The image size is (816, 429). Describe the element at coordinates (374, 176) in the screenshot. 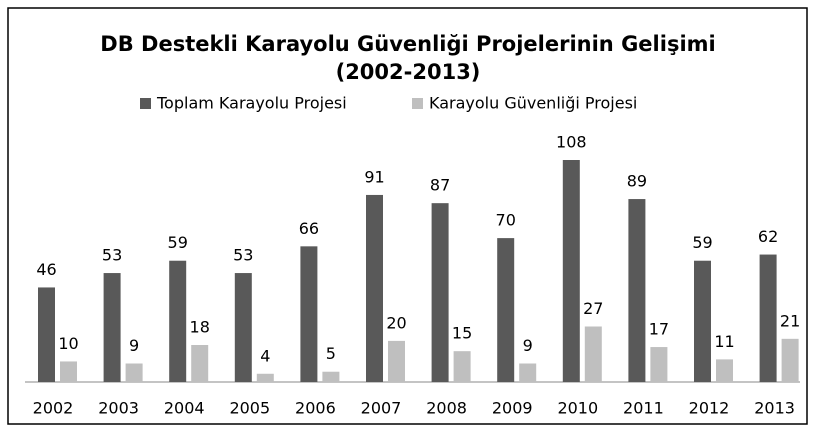

I see `data-label: 91` at that location.